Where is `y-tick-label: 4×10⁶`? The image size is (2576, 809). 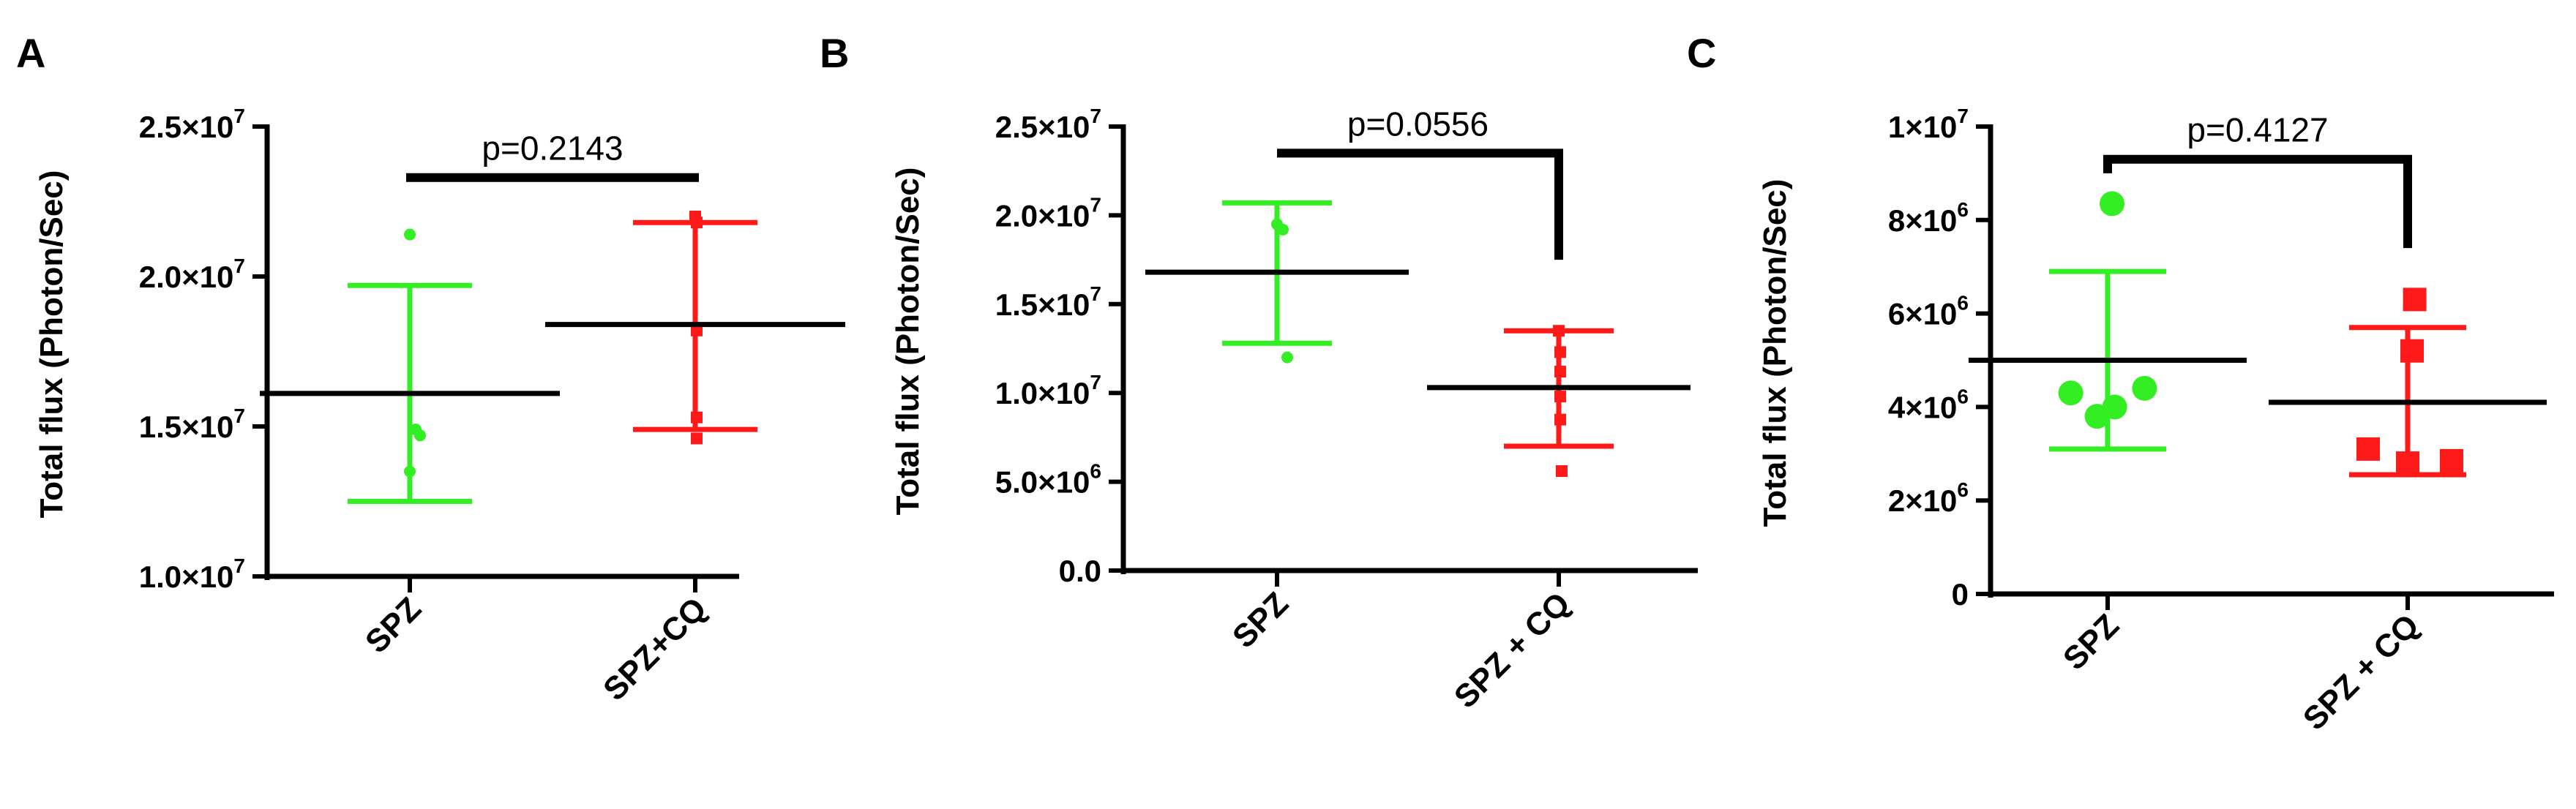
y-tick-label: 4×10⁶ is located at coordinates (1928, 404).